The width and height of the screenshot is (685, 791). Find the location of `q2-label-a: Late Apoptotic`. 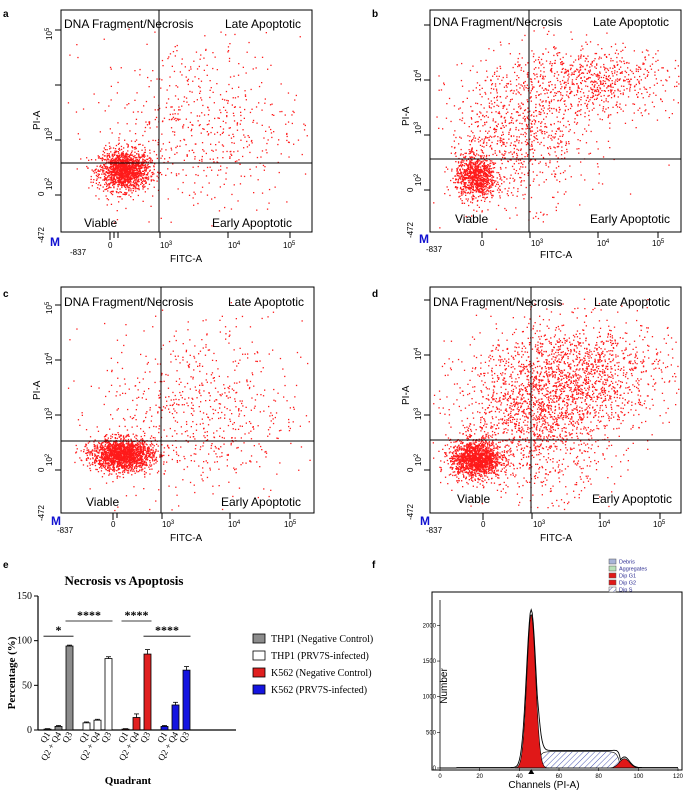

q2-label-a: Late Apoptotic is located at coordinates (263, 24).